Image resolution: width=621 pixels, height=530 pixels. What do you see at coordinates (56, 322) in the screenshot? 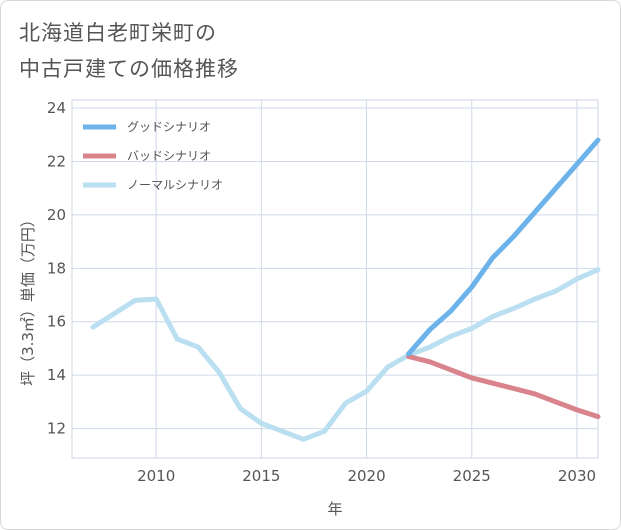
I see `y-tick-label: 16` at bounding box center [56, 322].